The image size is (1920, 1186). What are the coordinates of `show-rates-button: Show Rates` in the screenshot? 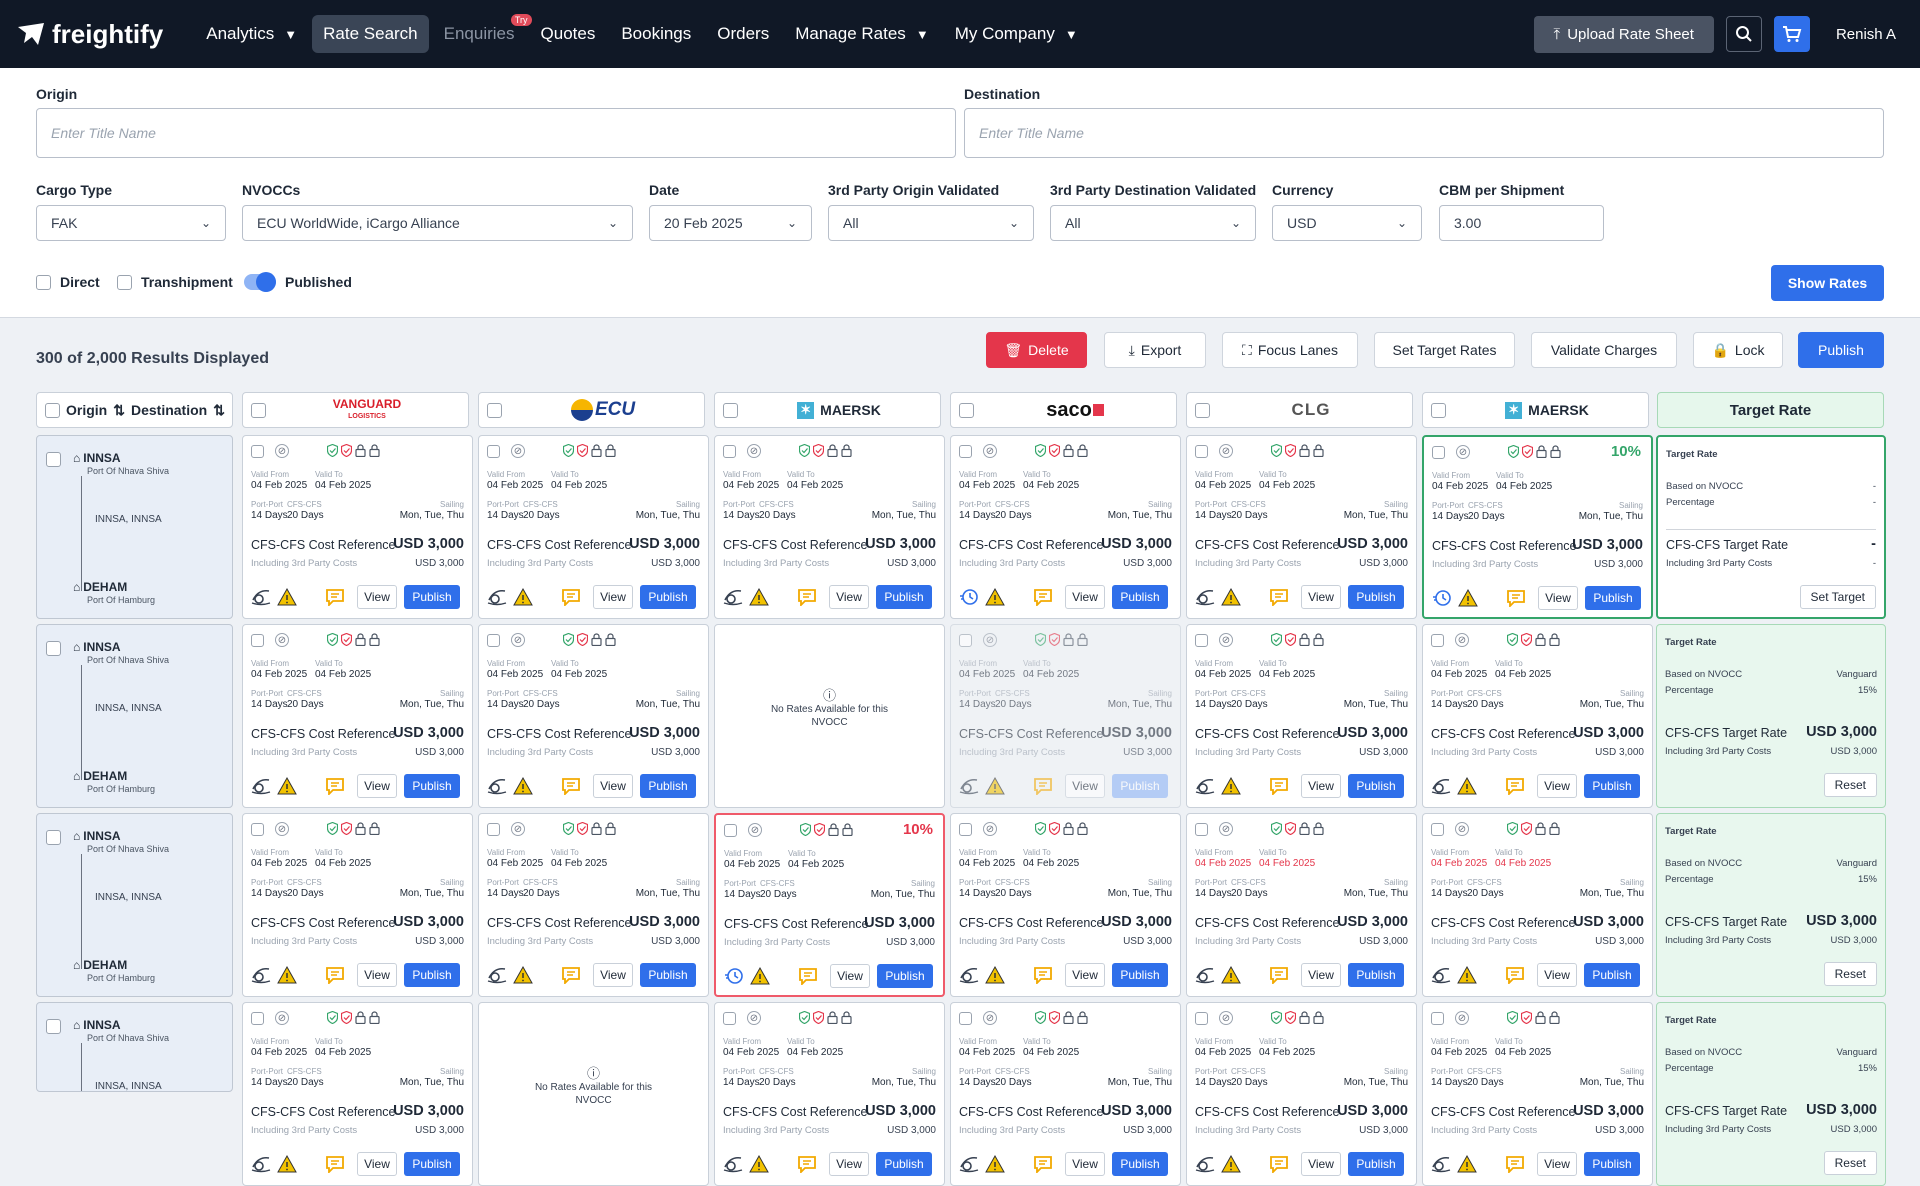 It's located at (1827, 283).